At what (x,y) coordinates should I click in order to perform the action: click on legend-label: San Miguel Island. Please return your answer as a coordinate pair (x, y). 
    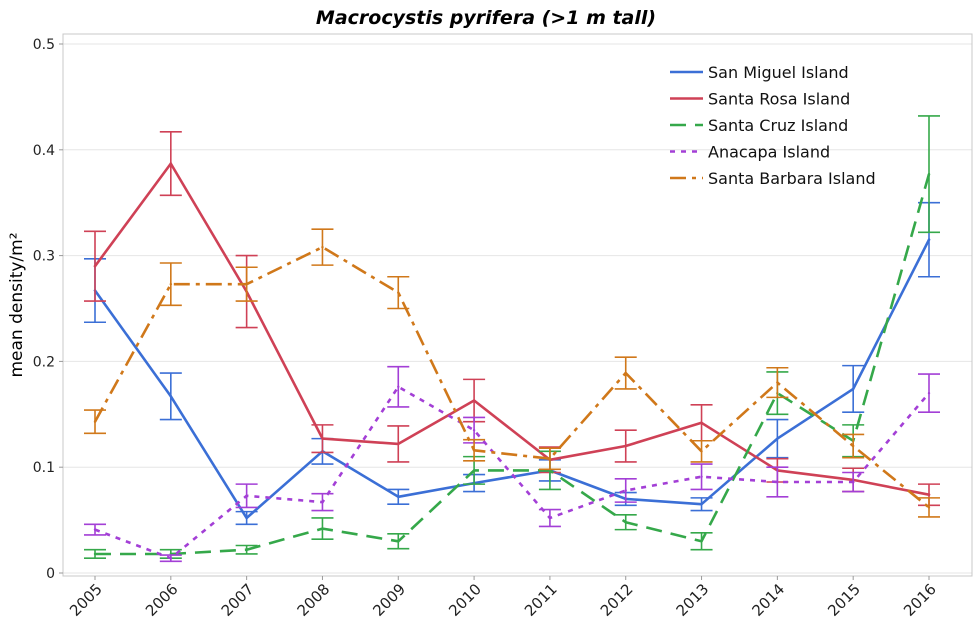
    Looking at the image, I should click on (778, 72).